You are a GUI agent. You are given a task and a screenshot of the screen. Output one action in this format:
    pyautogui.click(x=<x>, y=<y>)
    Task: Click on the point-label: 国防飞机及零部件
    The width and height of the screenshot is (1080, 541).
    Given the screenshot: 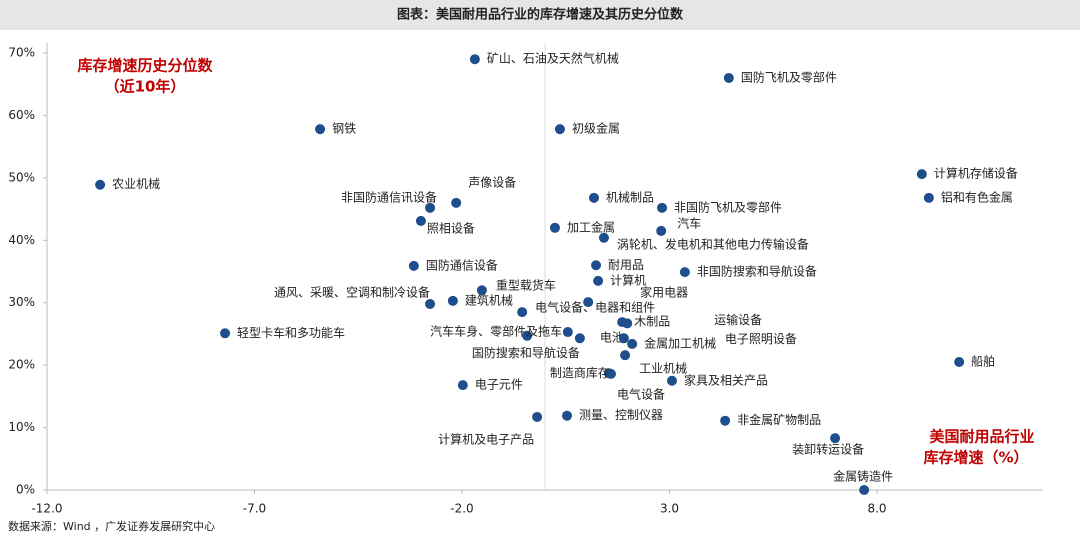 What is the action you would take?
    pyautogui.click(x=789, y=76)
    